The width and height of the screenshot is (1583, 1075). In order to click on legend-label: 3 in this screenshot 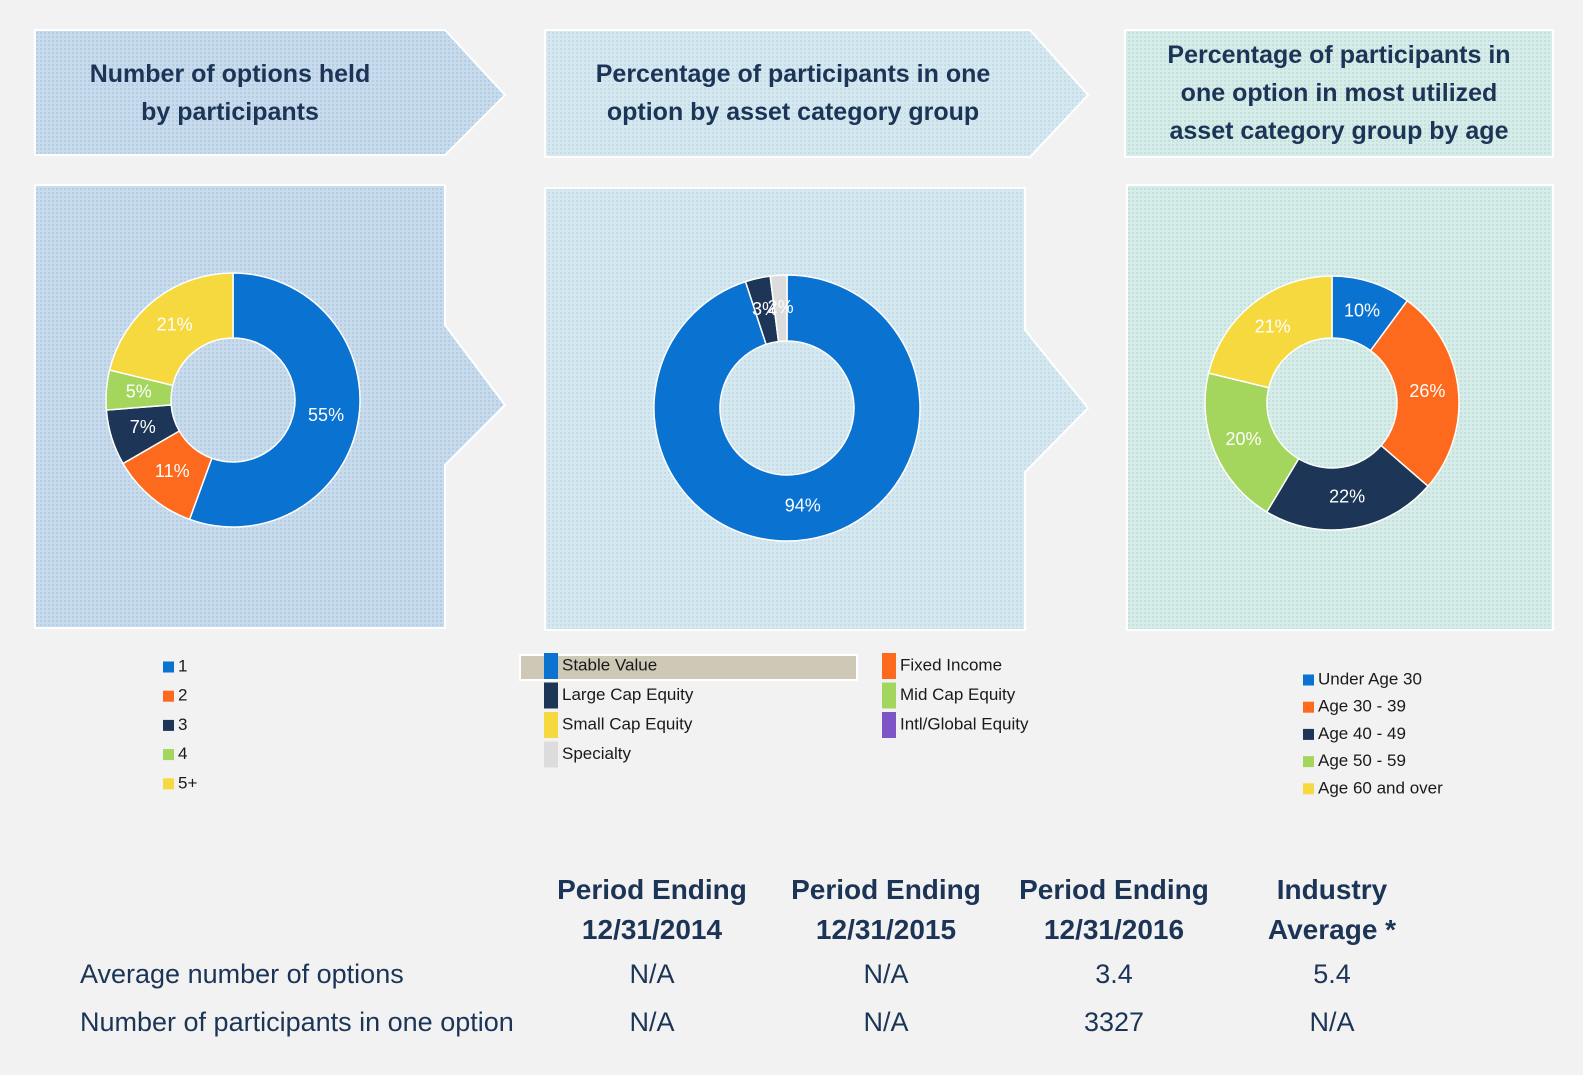, I will do `click(182, 724)`.